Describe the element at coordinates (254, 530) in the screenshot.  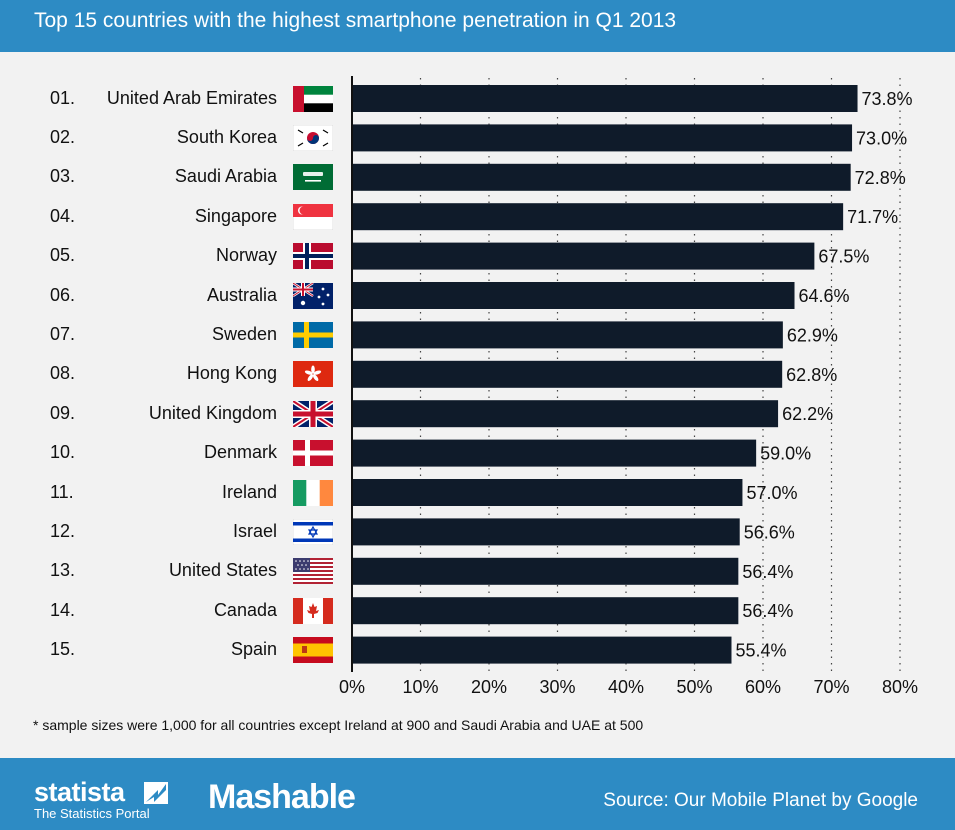
I see `category-label: Israel` at that location.